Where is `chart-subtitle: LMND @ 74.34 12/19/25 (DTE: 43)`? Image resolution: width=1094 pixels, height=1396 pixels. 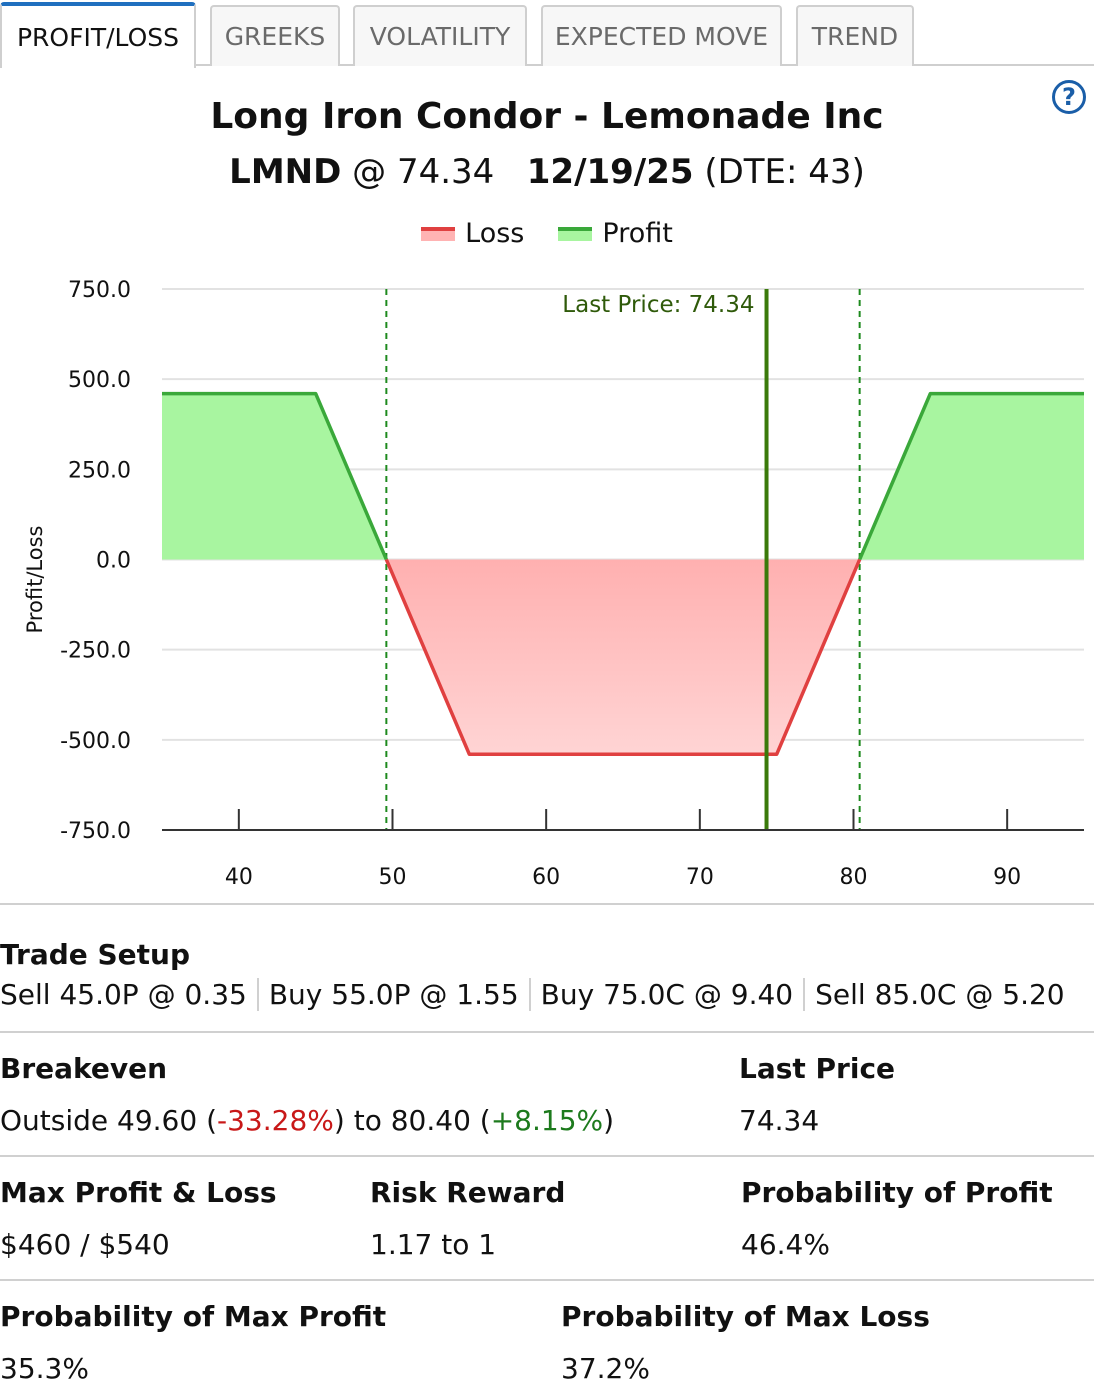
chart-subtitle: LMND @ 74.34 12/19/25 (DTE: 43) is located at coordinates (547, 172).